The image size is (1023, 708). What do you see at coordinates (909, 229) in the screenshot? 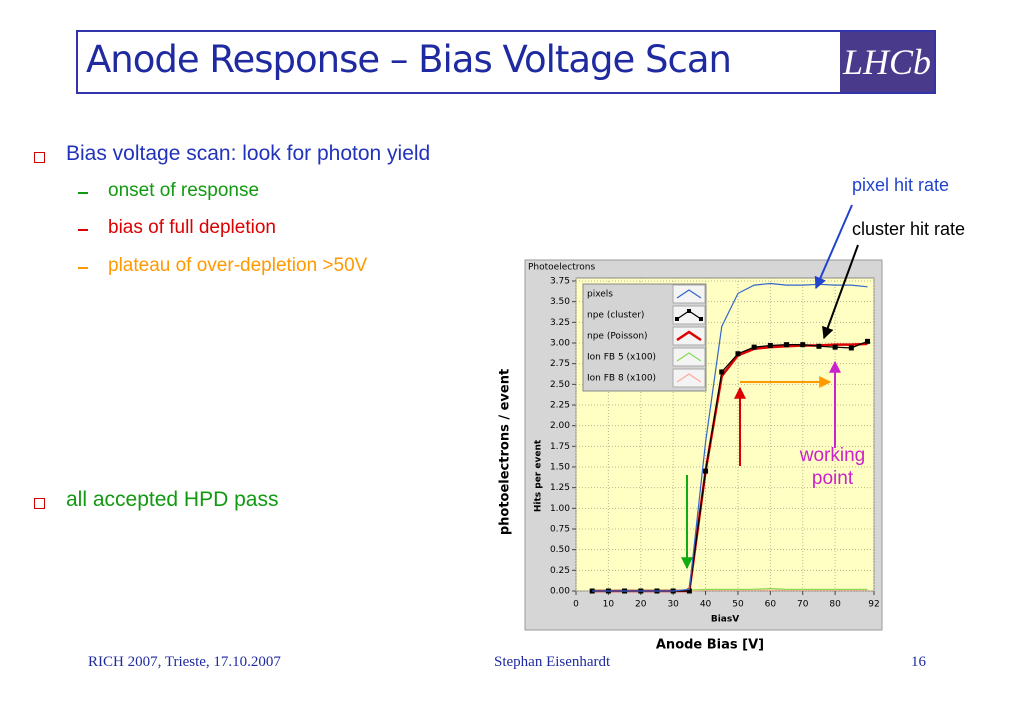
I see `annotation: cluster hit rate` at bounding box center [909, 229].